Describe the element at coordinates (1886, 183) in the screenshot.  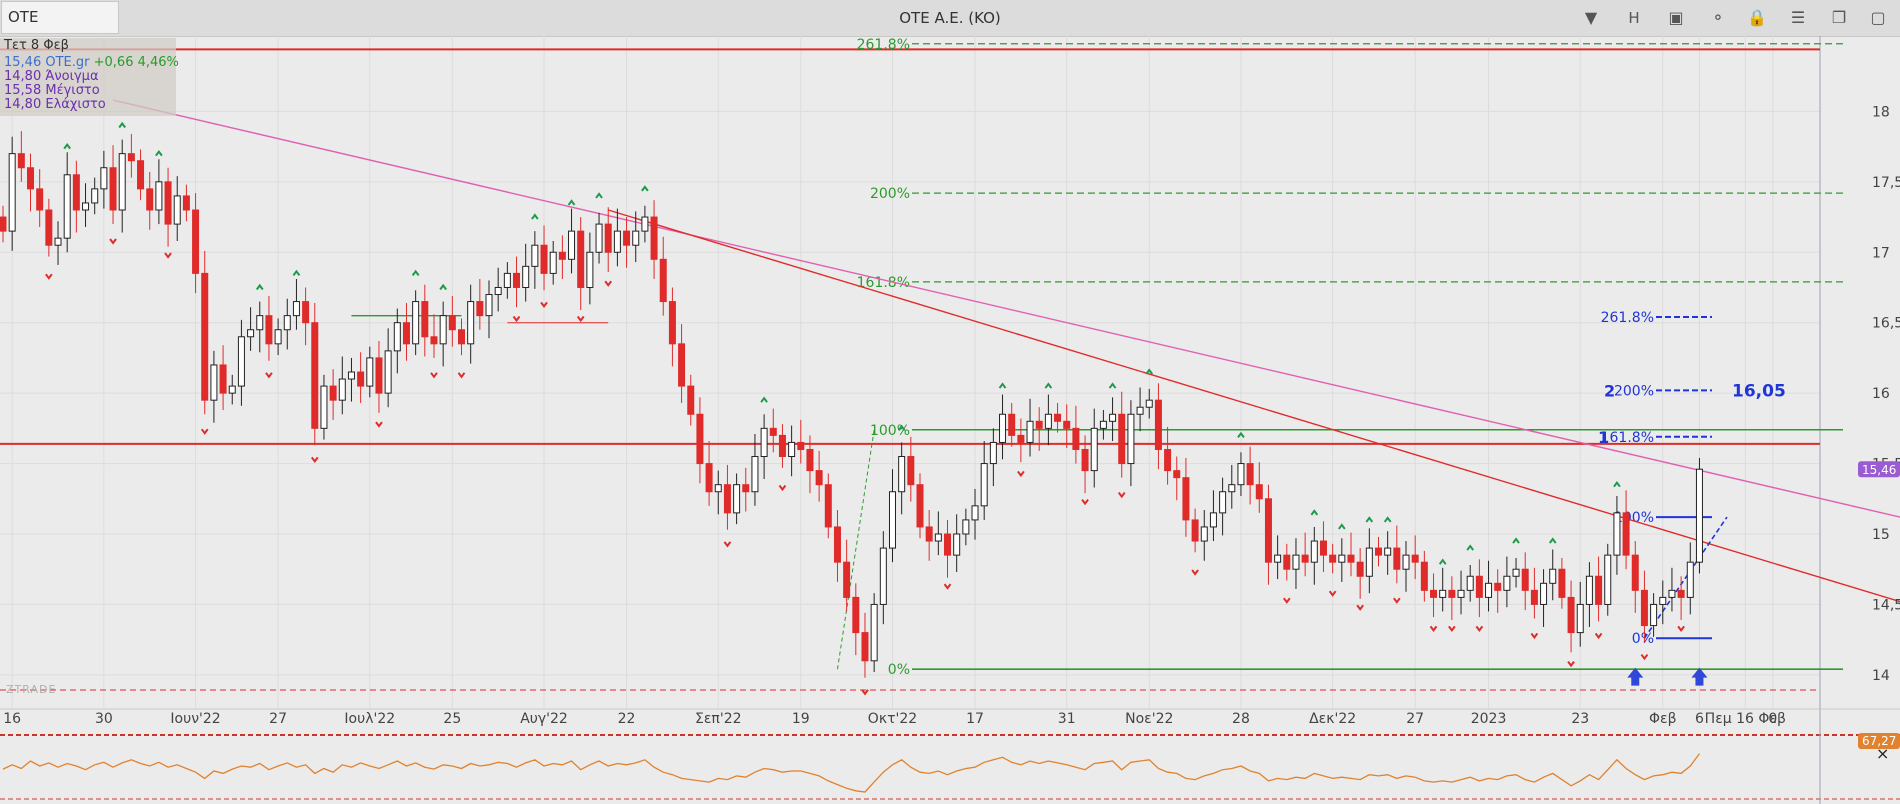
I see `y-tick-label: 17,5` at that location.